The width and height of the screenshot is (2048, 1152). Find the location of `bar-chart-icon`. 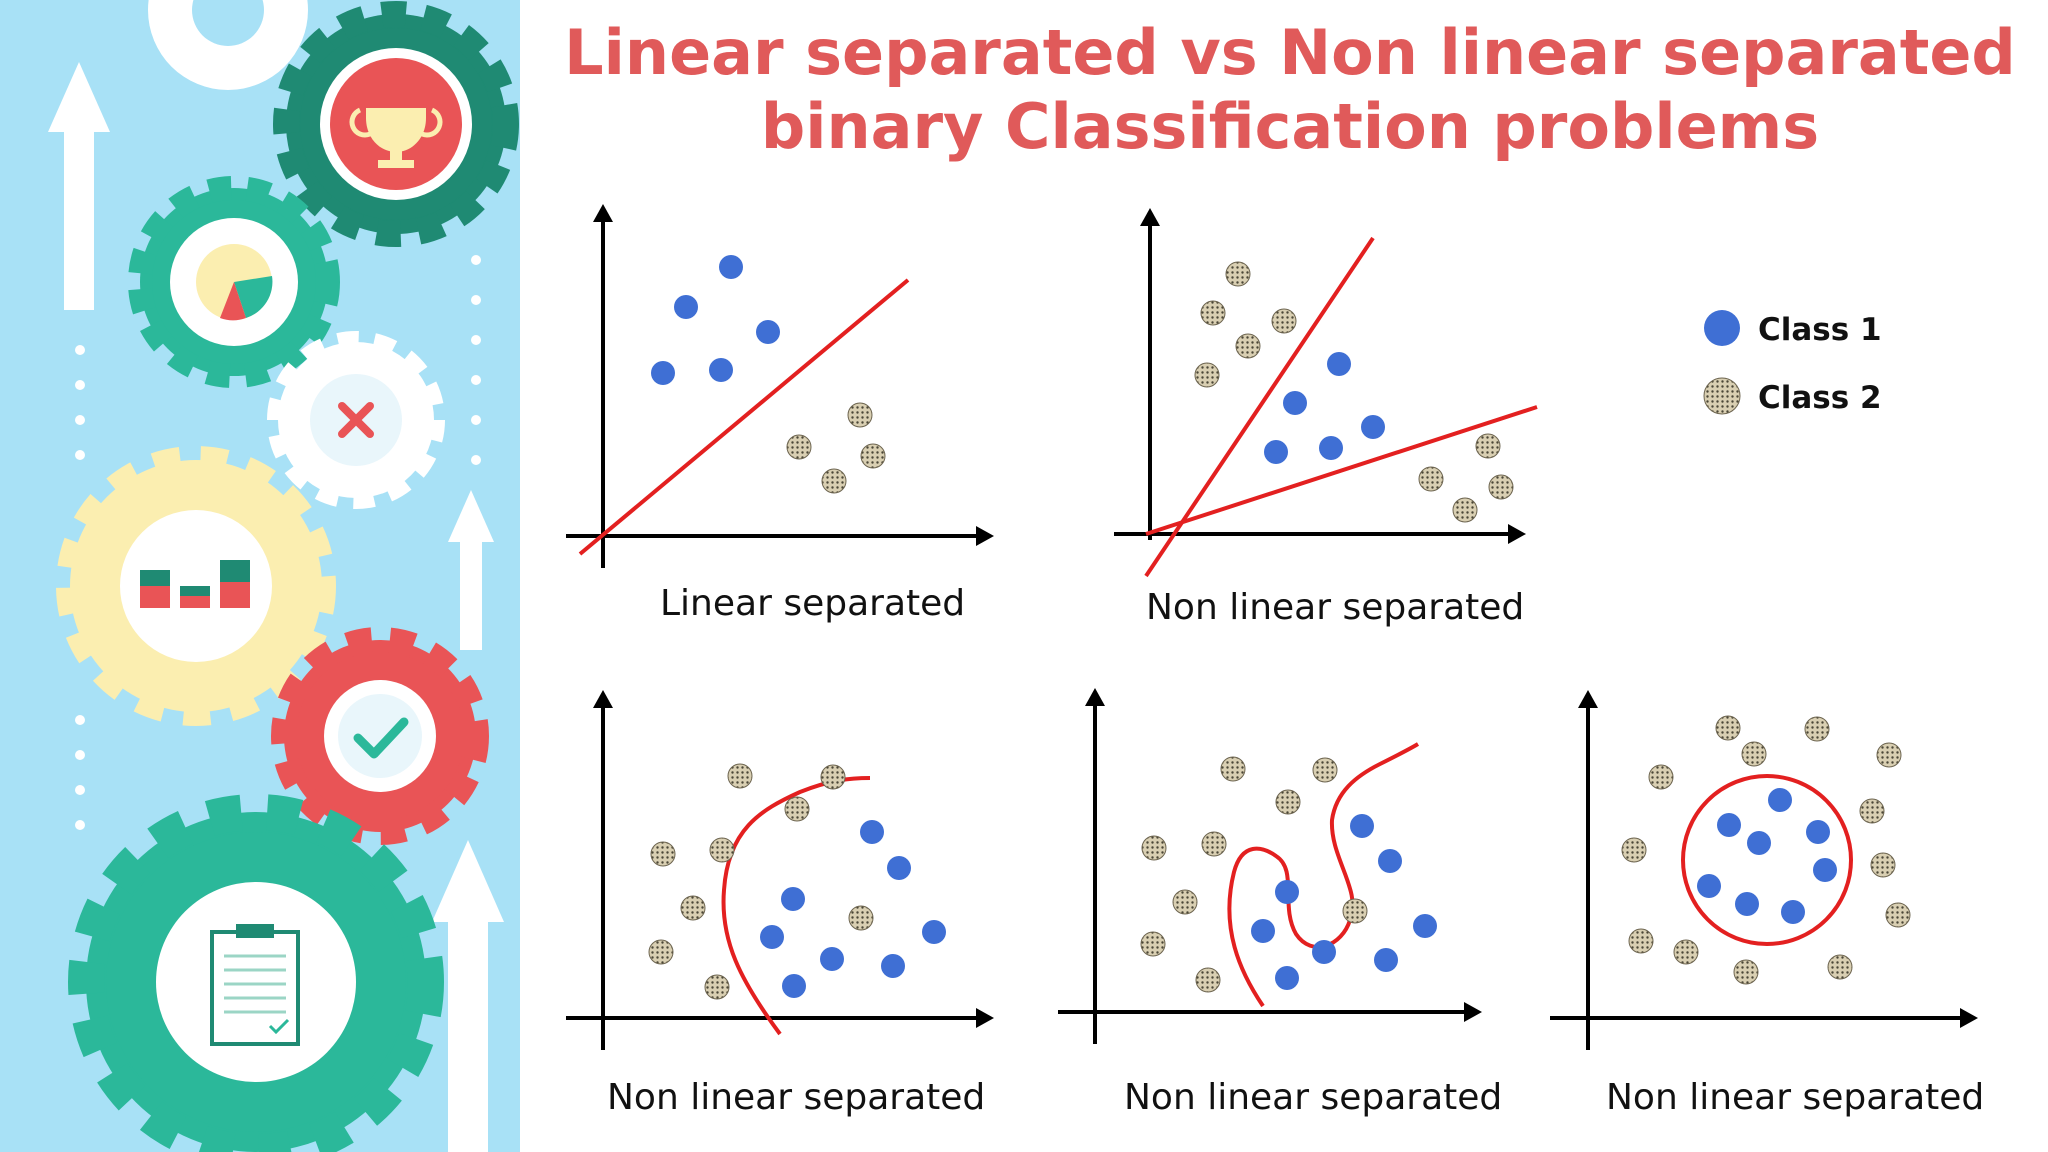

bar-chart-icon is located at coordinates (195, 584).